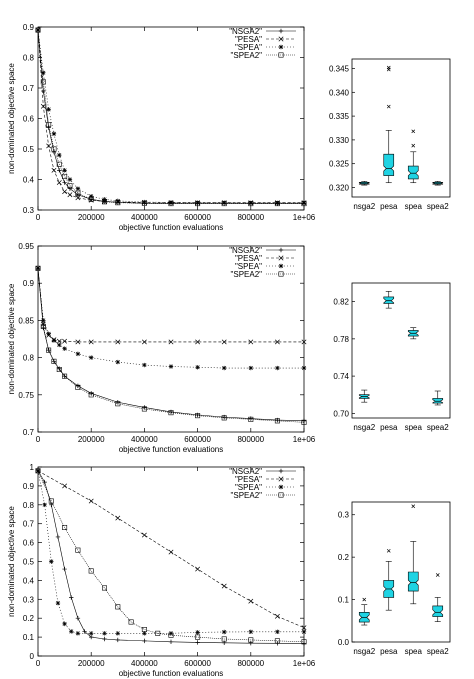 This screenshot has width=474, height=679. What do you see at coordinates (414, 427) in the screenshot?
I see `x-category-label: spea` at bounding box center [414, 427].